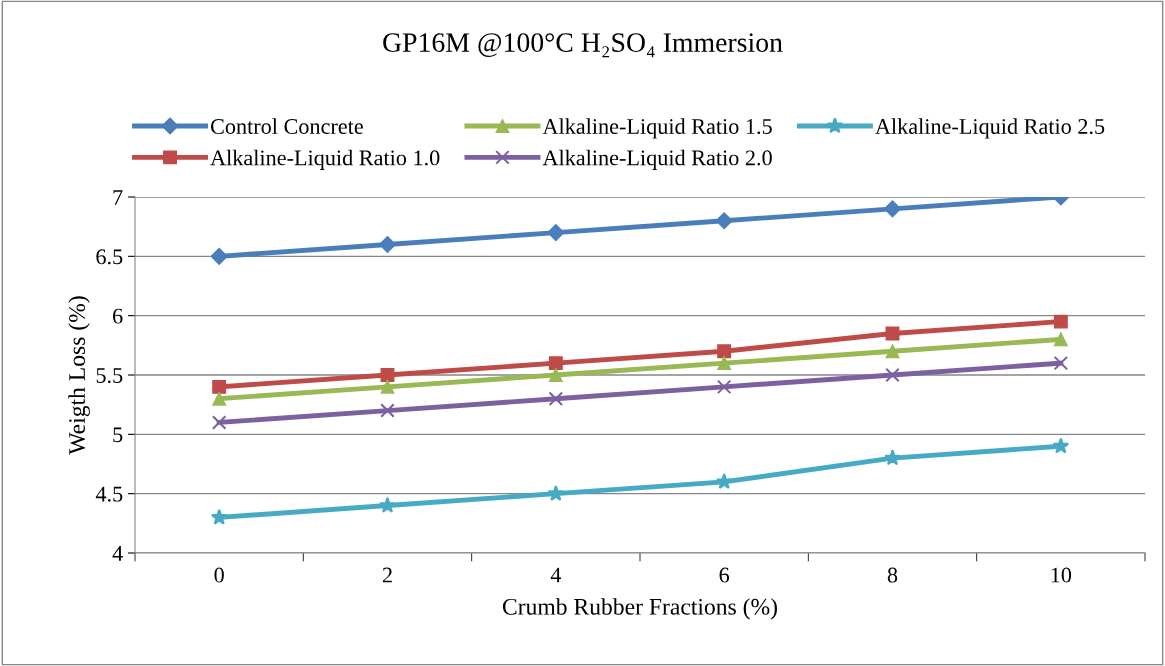 The width and height of the screenshot is (1165, 666). What do you see at coordinates (387, 575) in the screenshot?
I see `x-tick-label: 2` at bounding box center [387, 575].